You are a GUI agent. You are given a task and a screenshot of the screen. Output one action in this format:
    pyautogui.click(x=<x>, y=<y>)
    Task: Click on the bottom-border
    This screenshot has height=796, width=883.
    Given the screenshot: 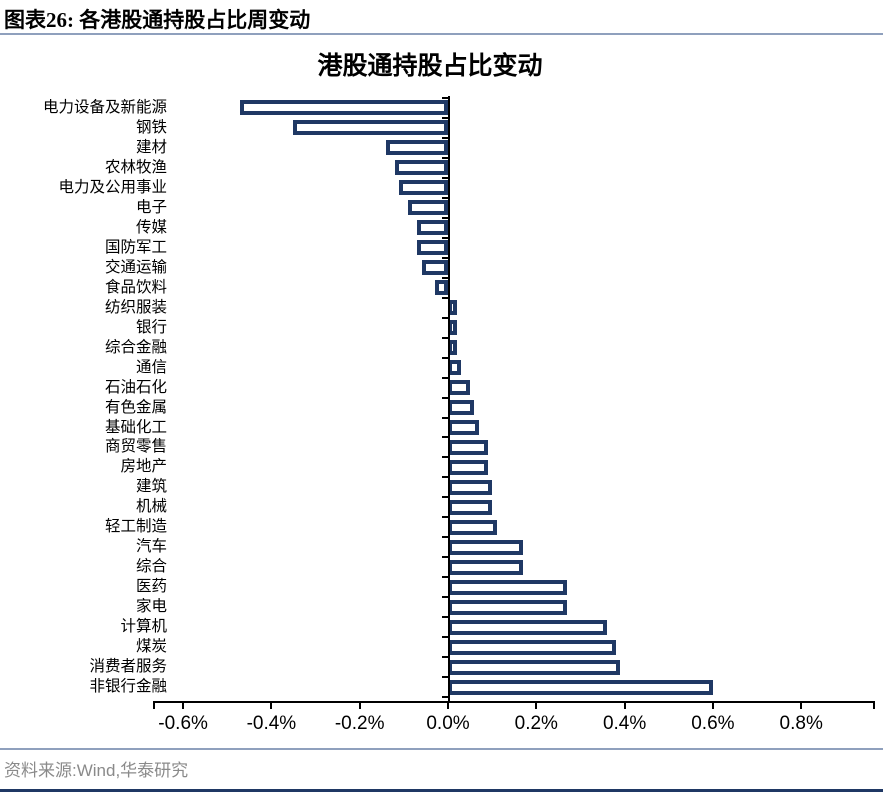 What is the action you would take?
    pyautogui.click(x=441, y=790)
    